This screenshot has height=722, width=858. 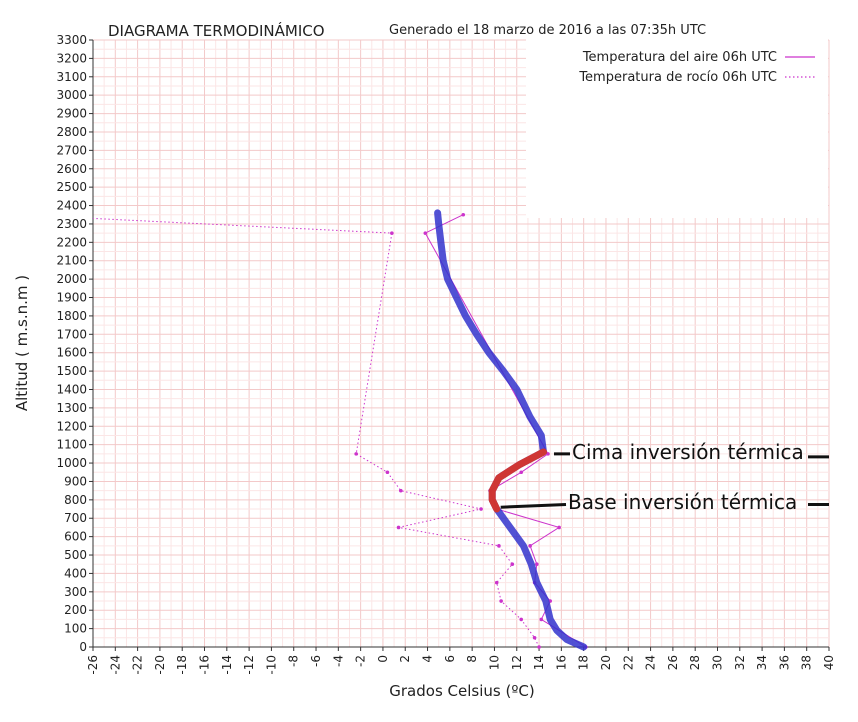 What do you see at coordinates (71, 114) in the screenshot?
I see `y-tick-label: 2900` at bounding box center [71, 114].